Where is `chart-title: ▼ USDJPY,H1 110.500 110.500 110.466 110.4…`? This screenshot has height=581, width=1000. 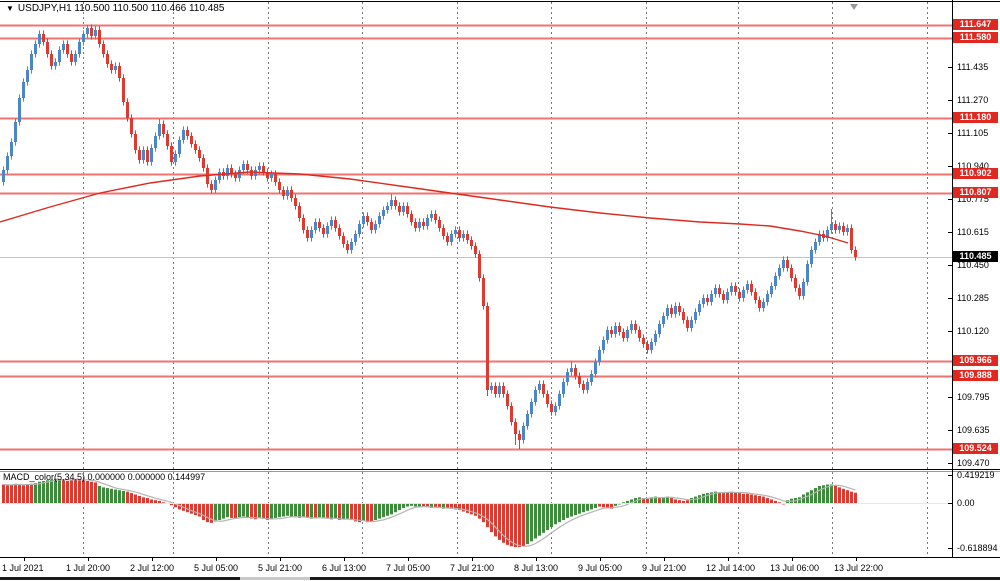 chart-title: ▼ USDJPY,H1 110.500 110.500 110.466 110.4… is located at coordinates (115, 8).